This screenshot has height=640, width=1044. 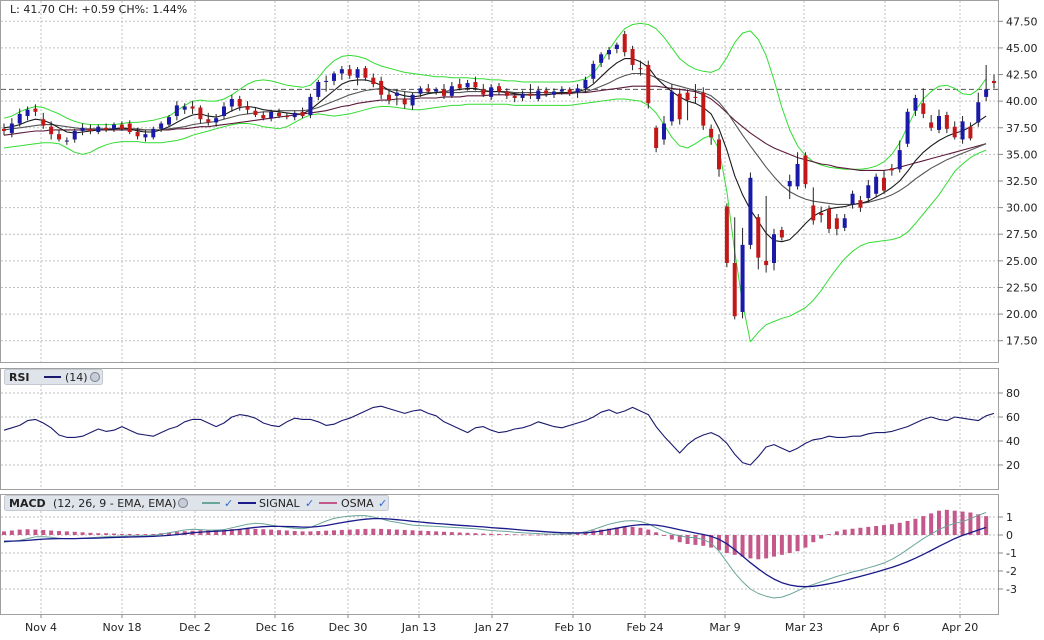 What do you see at coordinates (724, 627) in the screenshot?
I see `x-tick-label: Mar 9` at bounding box center [724, 627].